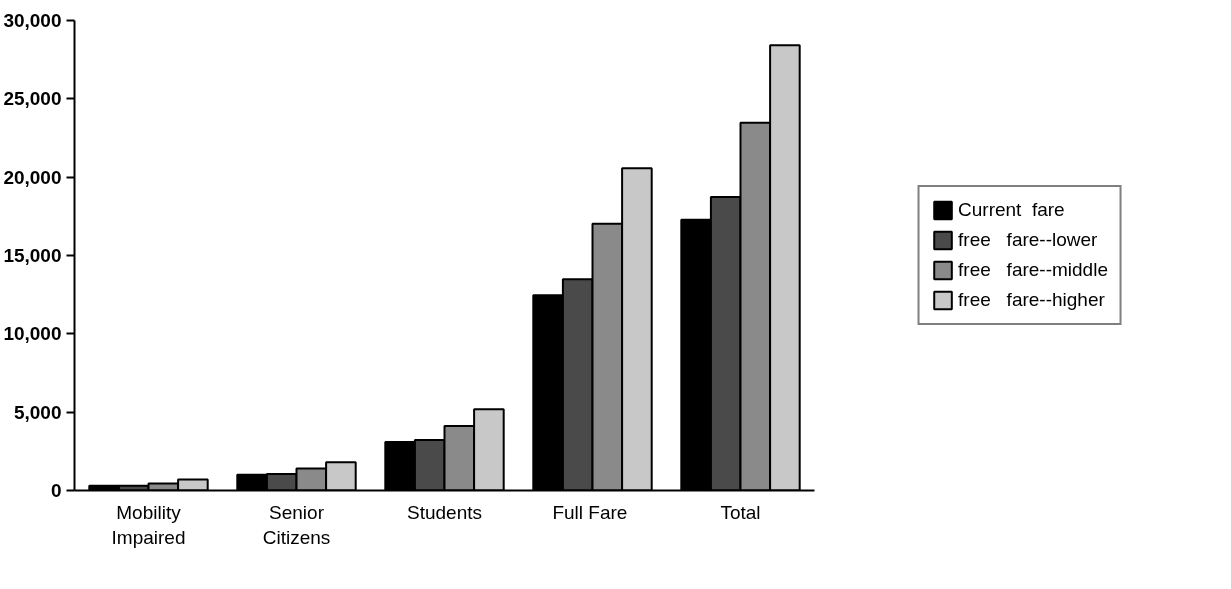 The height and width of the screenshot is (589, 1231). What do you see at coordinates (1031, 300) in the screenshot?
I see `legend-label: free fare--higher` at bounding box center [1031, 300].